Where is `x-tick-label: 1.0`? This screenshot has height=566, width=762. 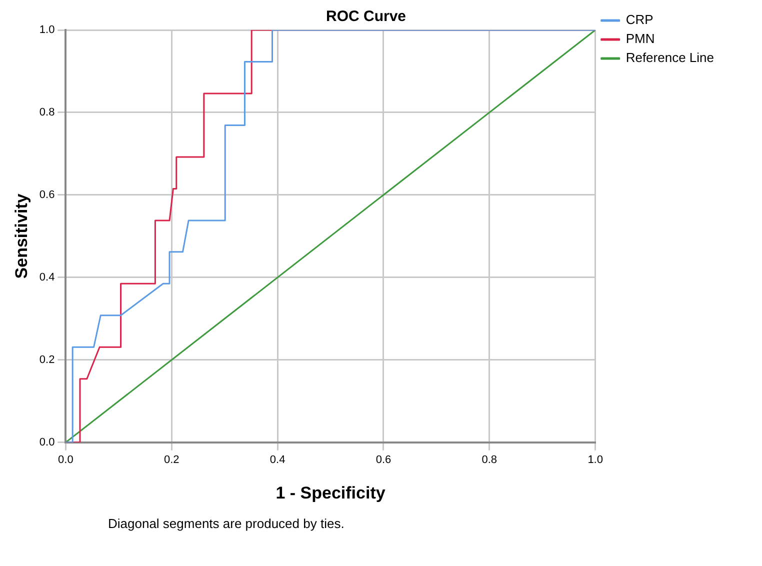 x-tick-label: 1.0 is located at coordinates (595, 460).